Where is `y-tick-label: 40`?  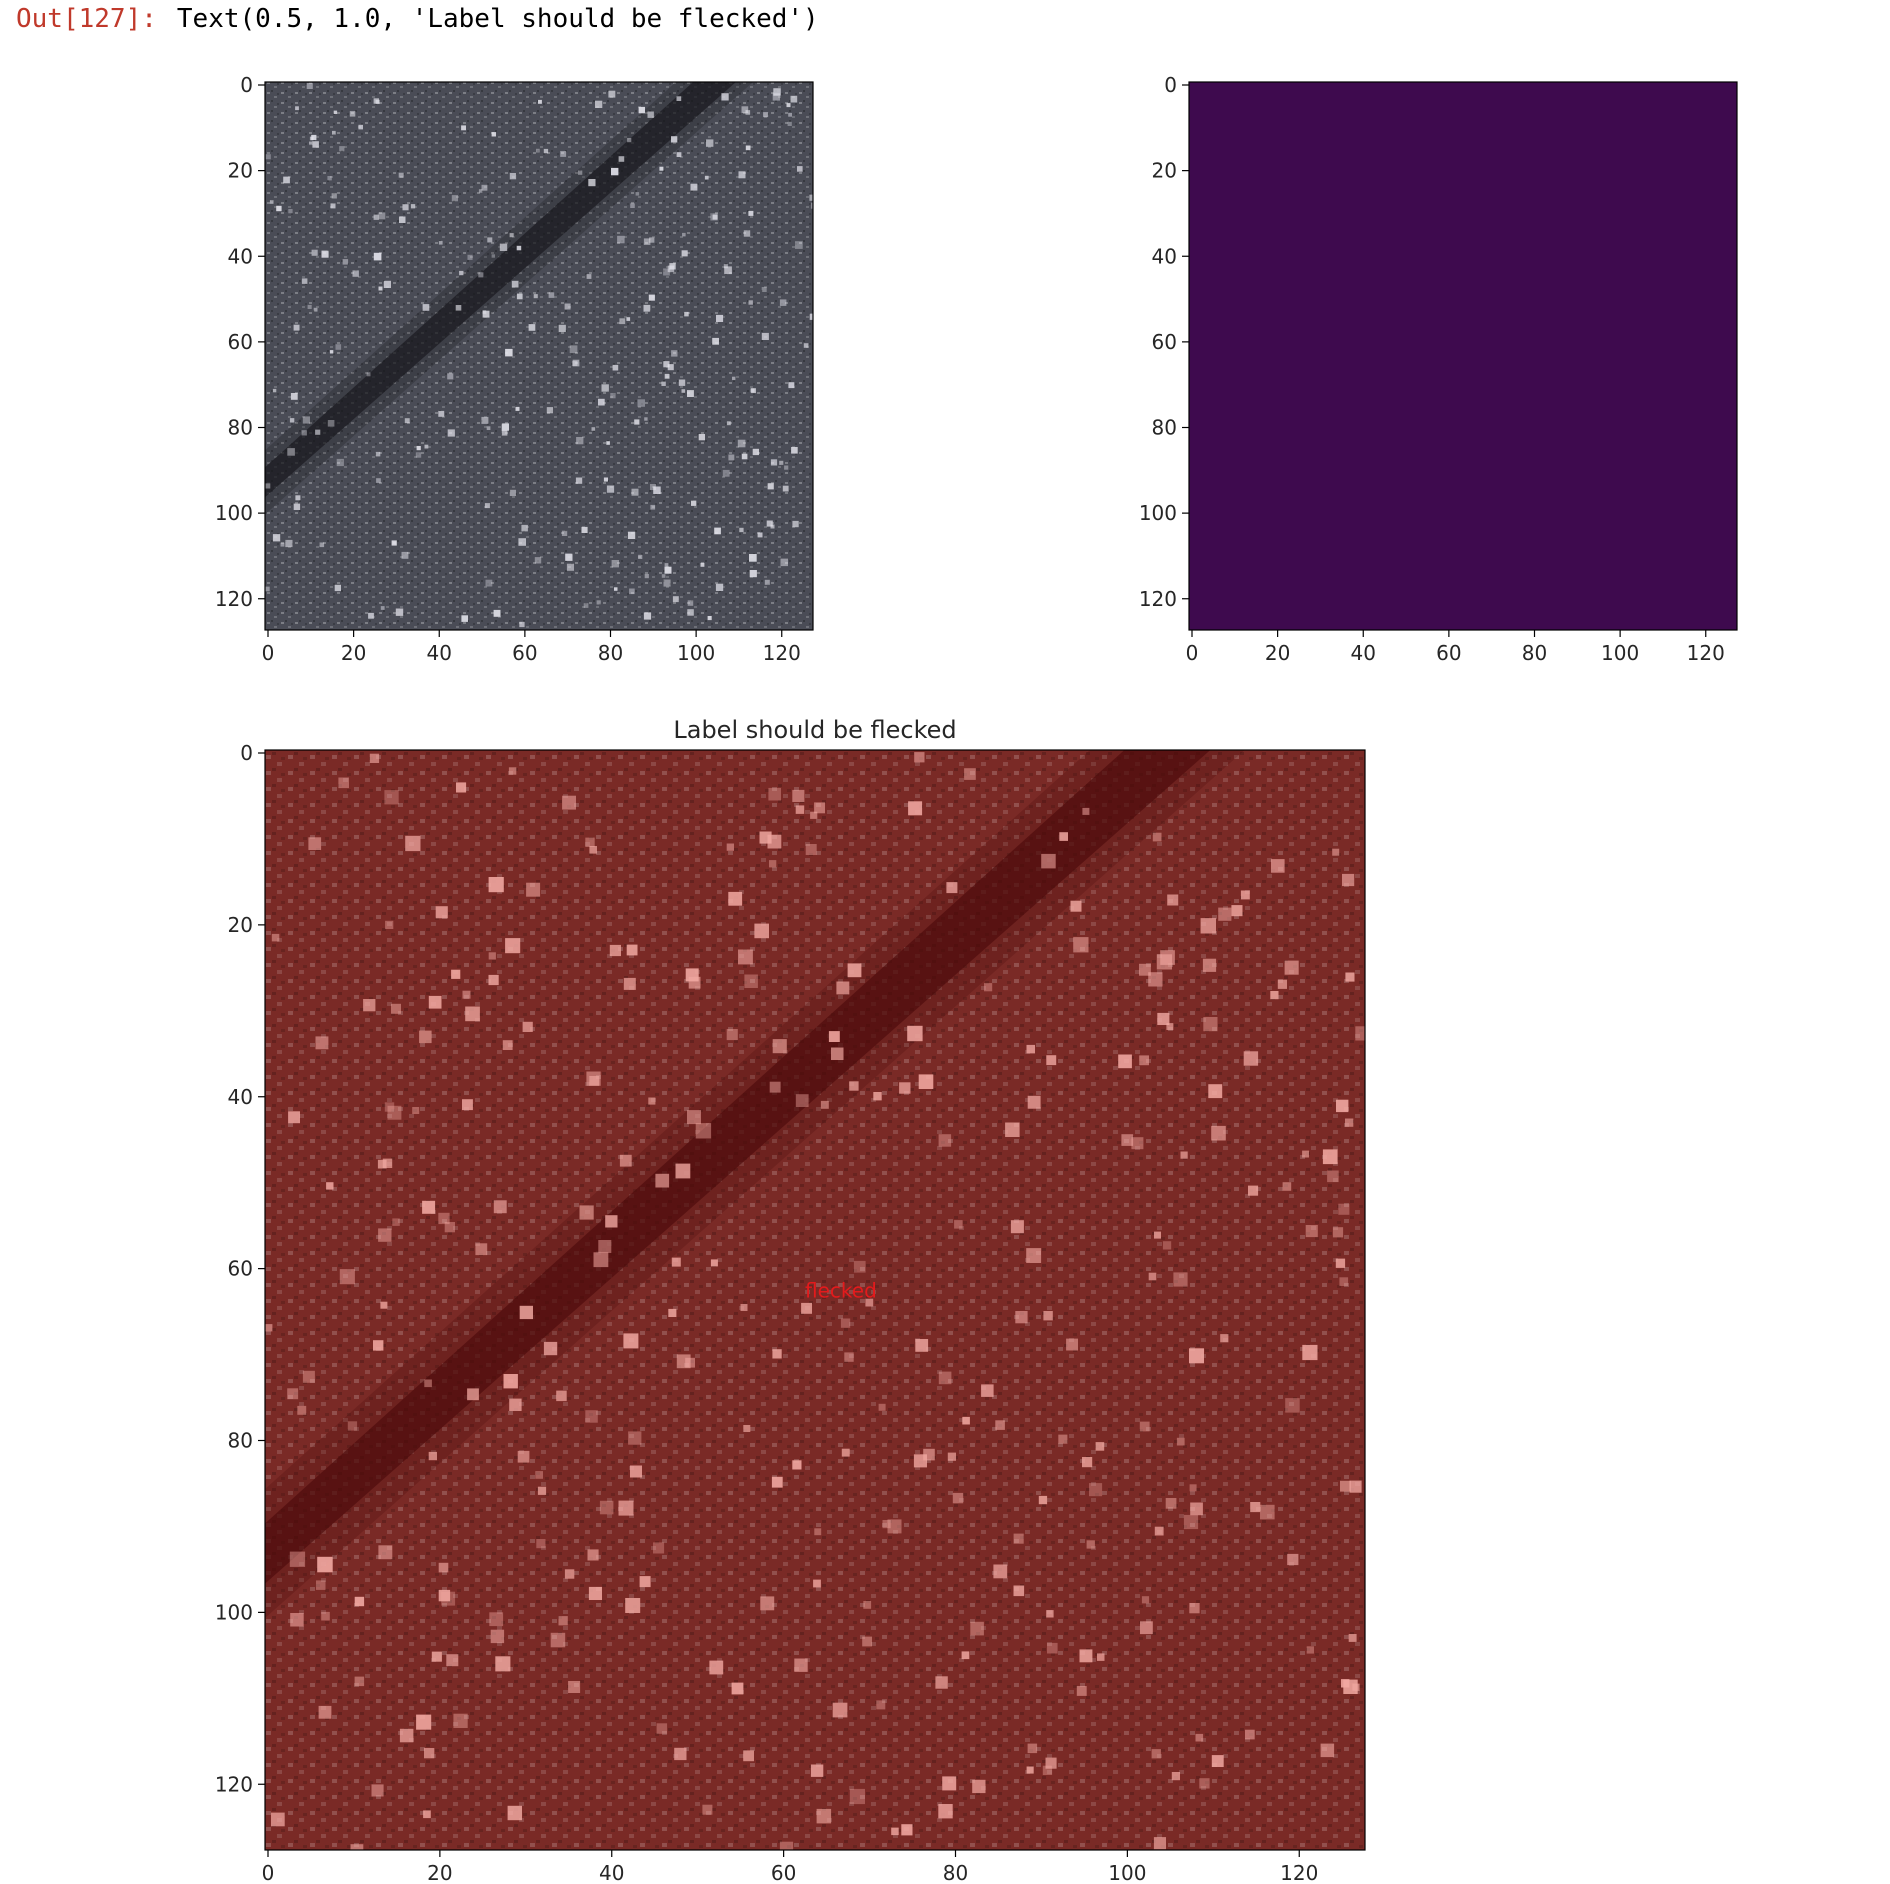 y-tick-label: 40 is located at coordinates (240, 256).